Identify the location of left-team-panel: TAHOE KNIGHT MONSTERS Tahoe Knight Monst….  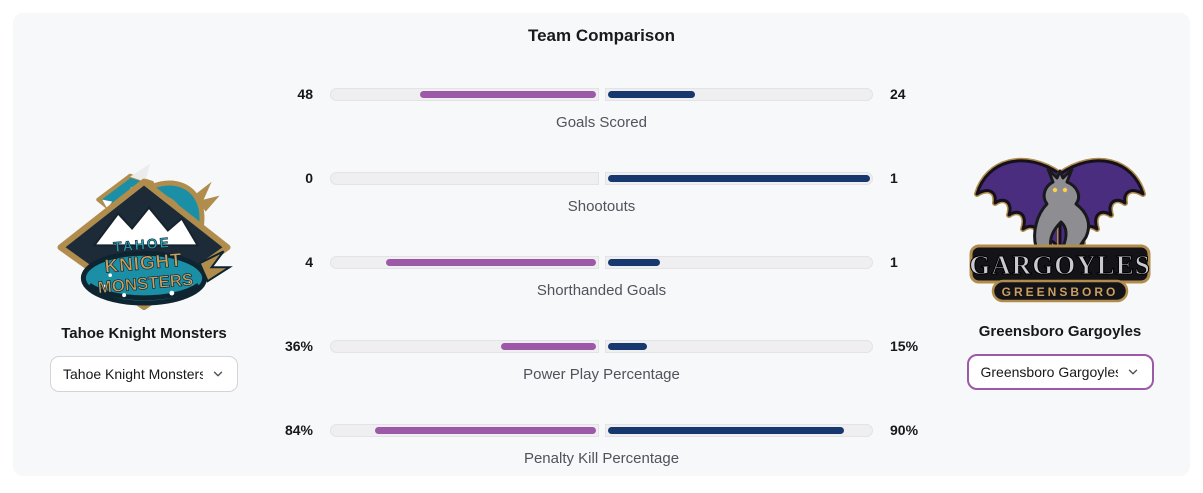
(144, 264).